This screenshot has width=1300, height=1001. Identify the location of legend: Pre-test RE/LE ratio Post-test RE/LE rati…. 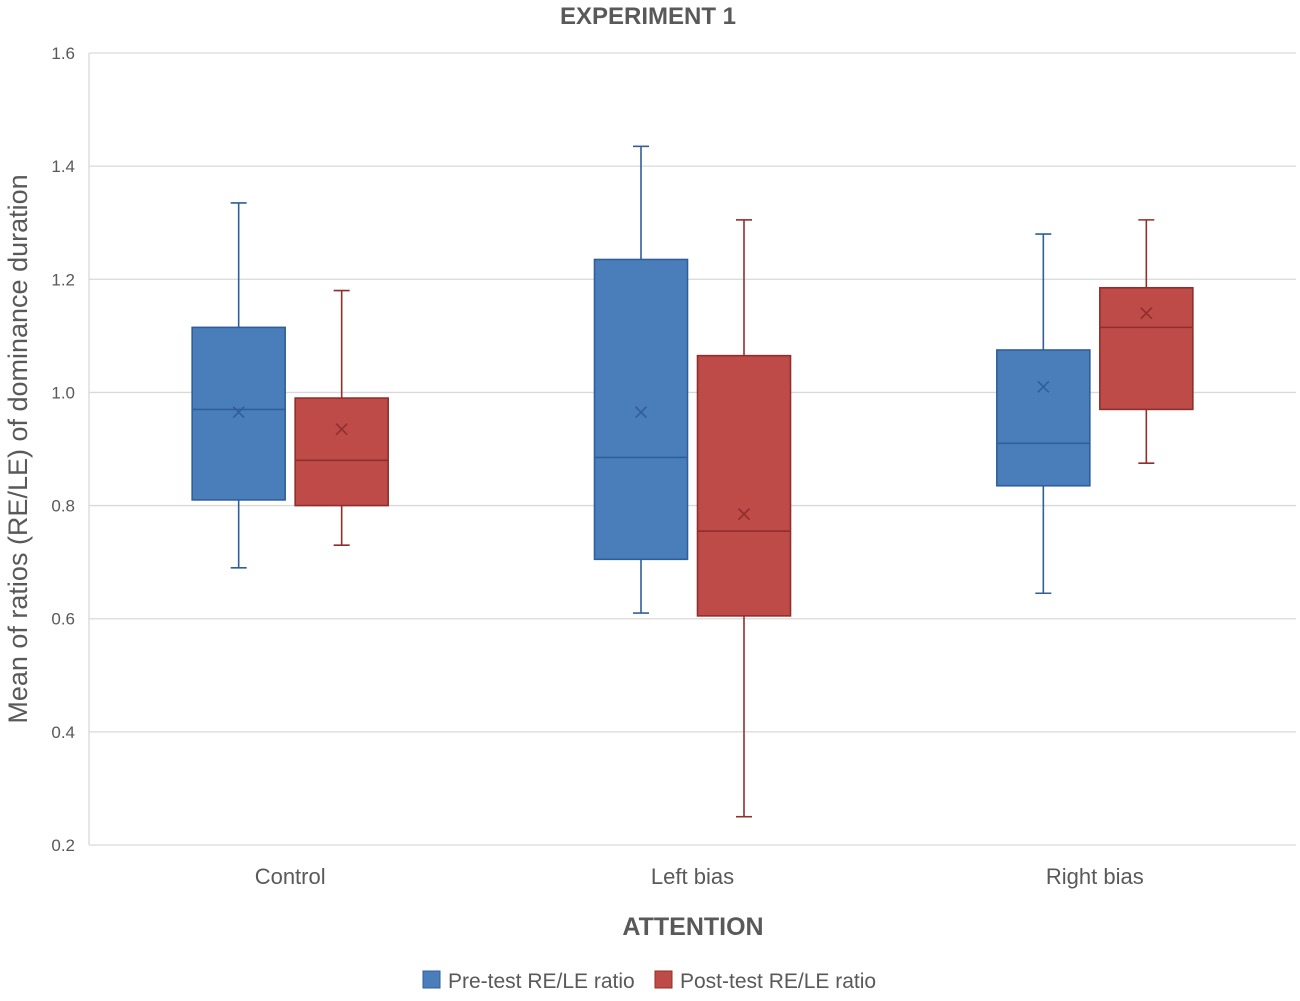
(649, 981).